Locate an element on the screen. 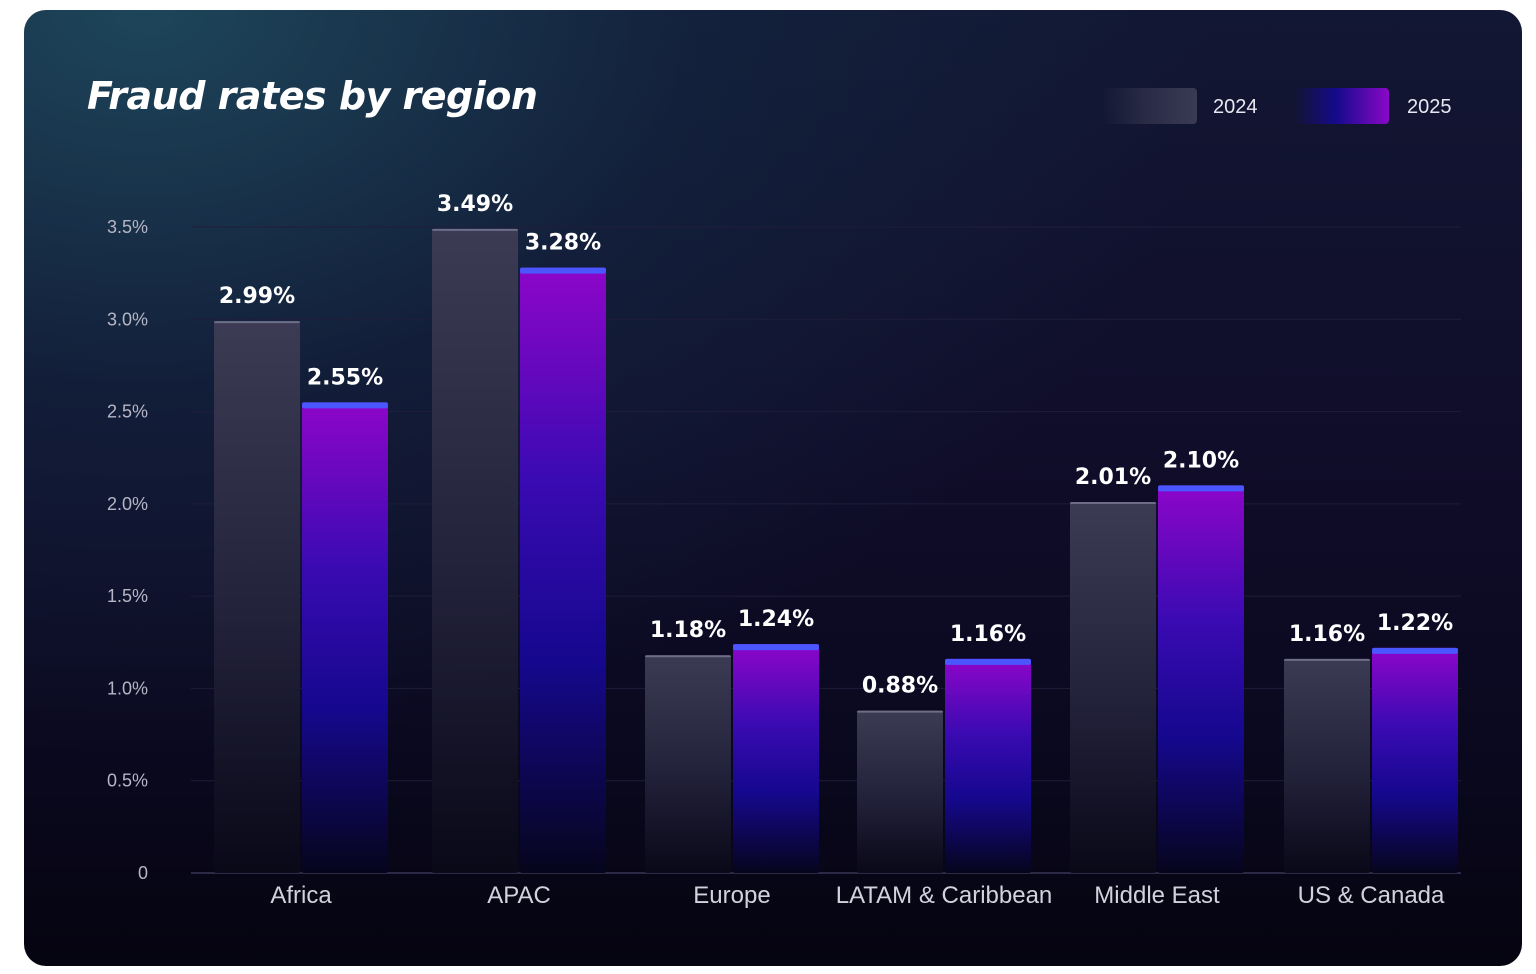 The width and height of the screenshot is (1536, 974). legend-label-2024: 2024 is located at coordinates (1235, 107).